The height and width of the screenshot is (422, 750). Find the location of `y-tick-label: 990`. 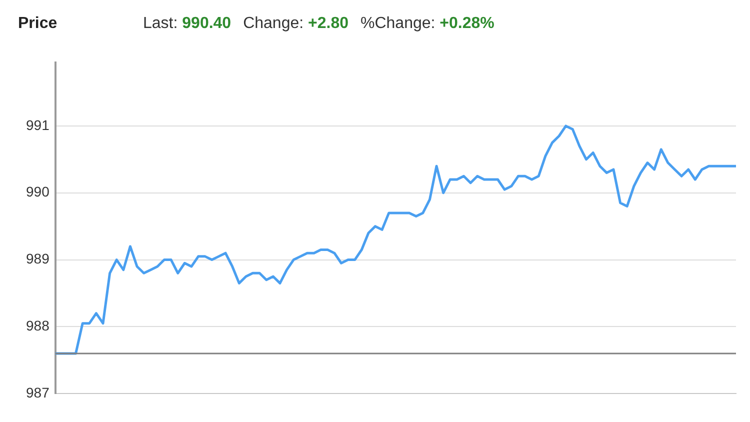

y-tick-label: 990 is located at coordinates (38, 192).